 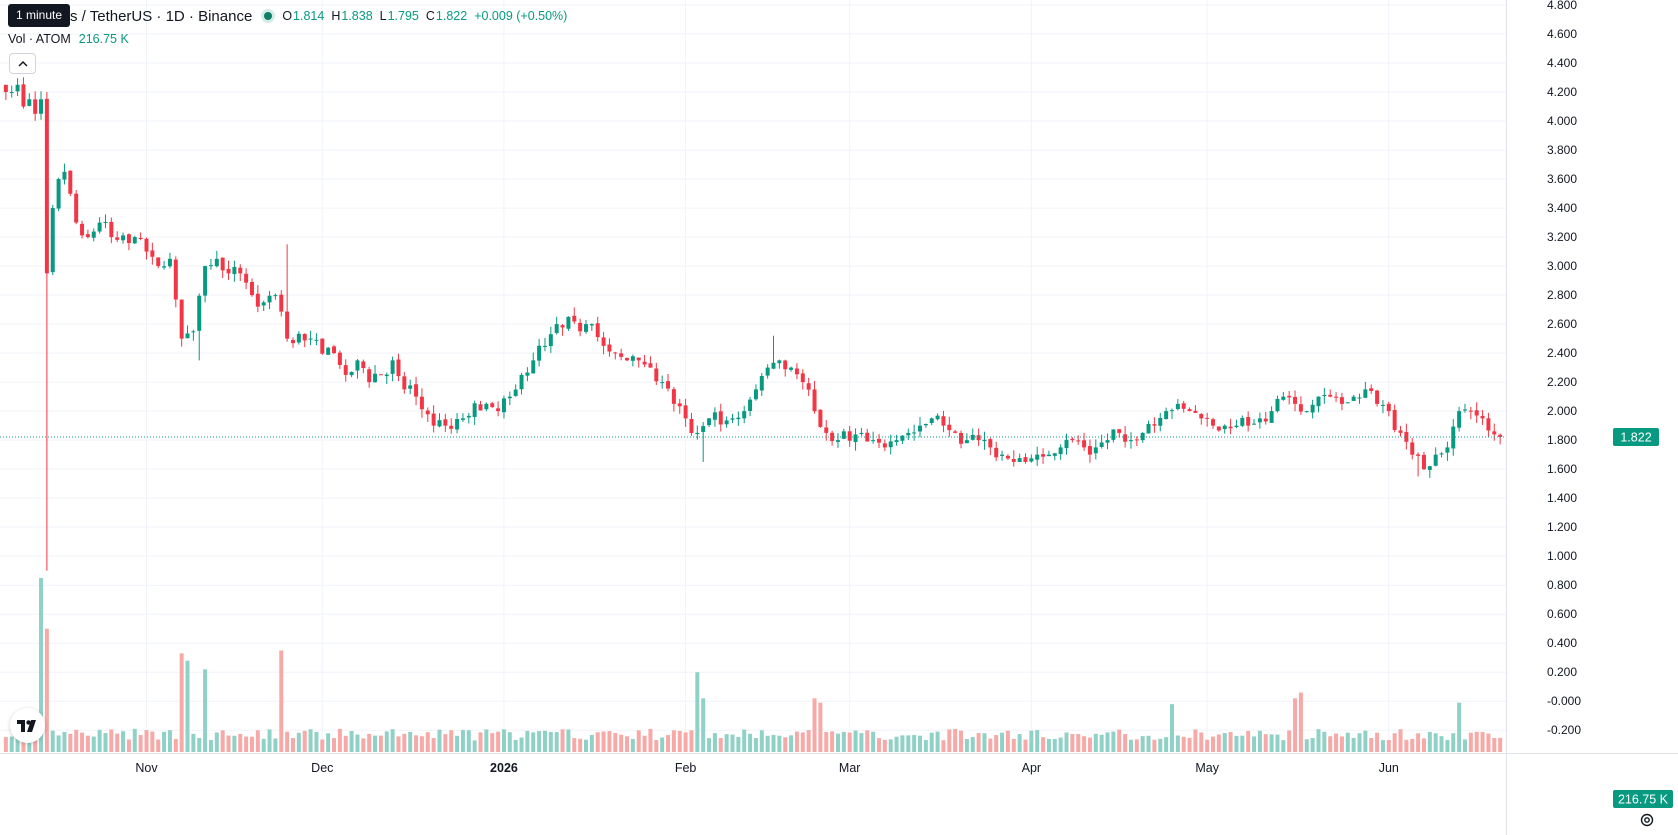 What do you see at coordinates (1562, 150) in the screenshot?
I see `y-tick-label: 3.800` at bounding box center [1562, 150].